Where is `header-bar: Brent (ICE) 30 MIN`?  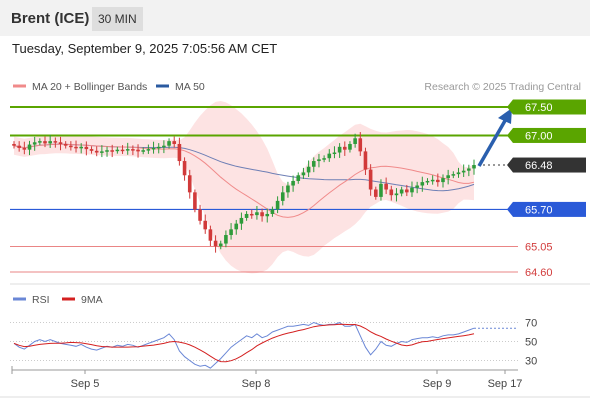
header-bar: Brent (ICE) 30 MIN is located at coordinates (295, 18).